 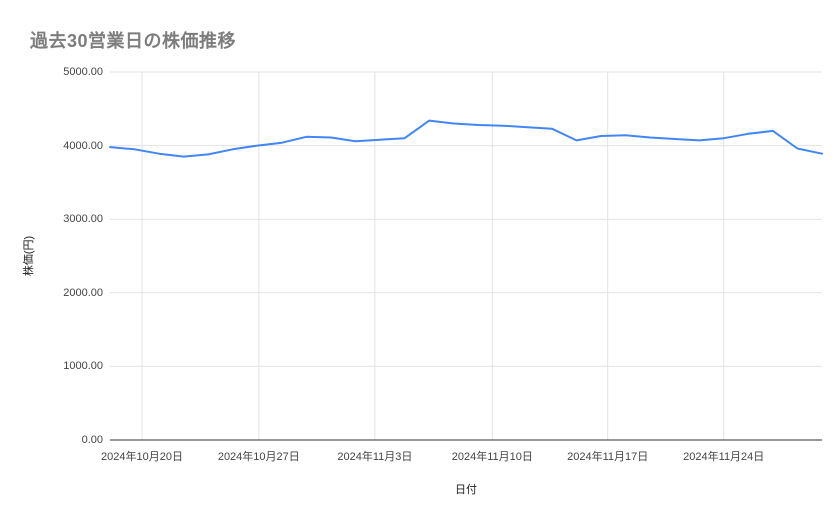 What do you see at coordinates (466, 490) in the screenshot?
I see `x-axis-title: 日付` at bounding box center [466, 490].